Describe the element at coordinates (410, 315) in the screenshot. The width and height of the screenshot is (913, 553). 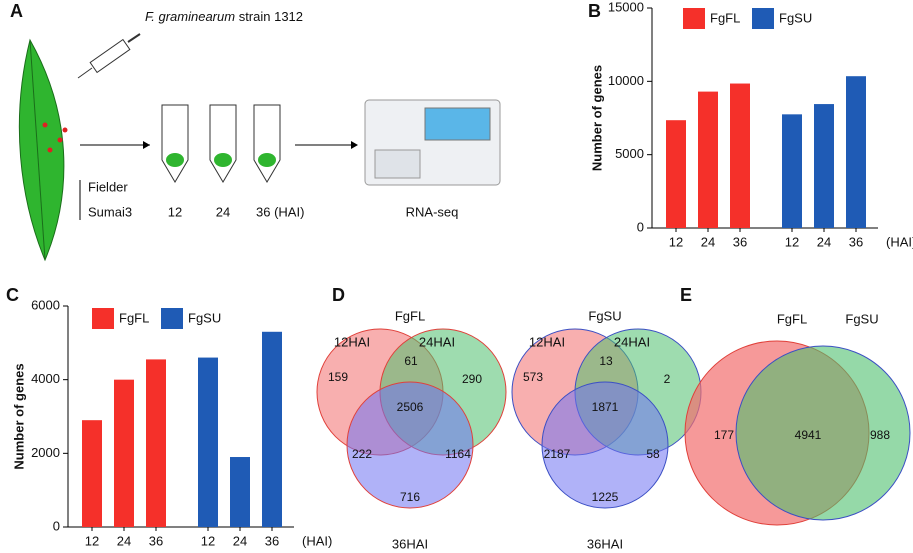
I see `venn-title: FgFL` at that location.